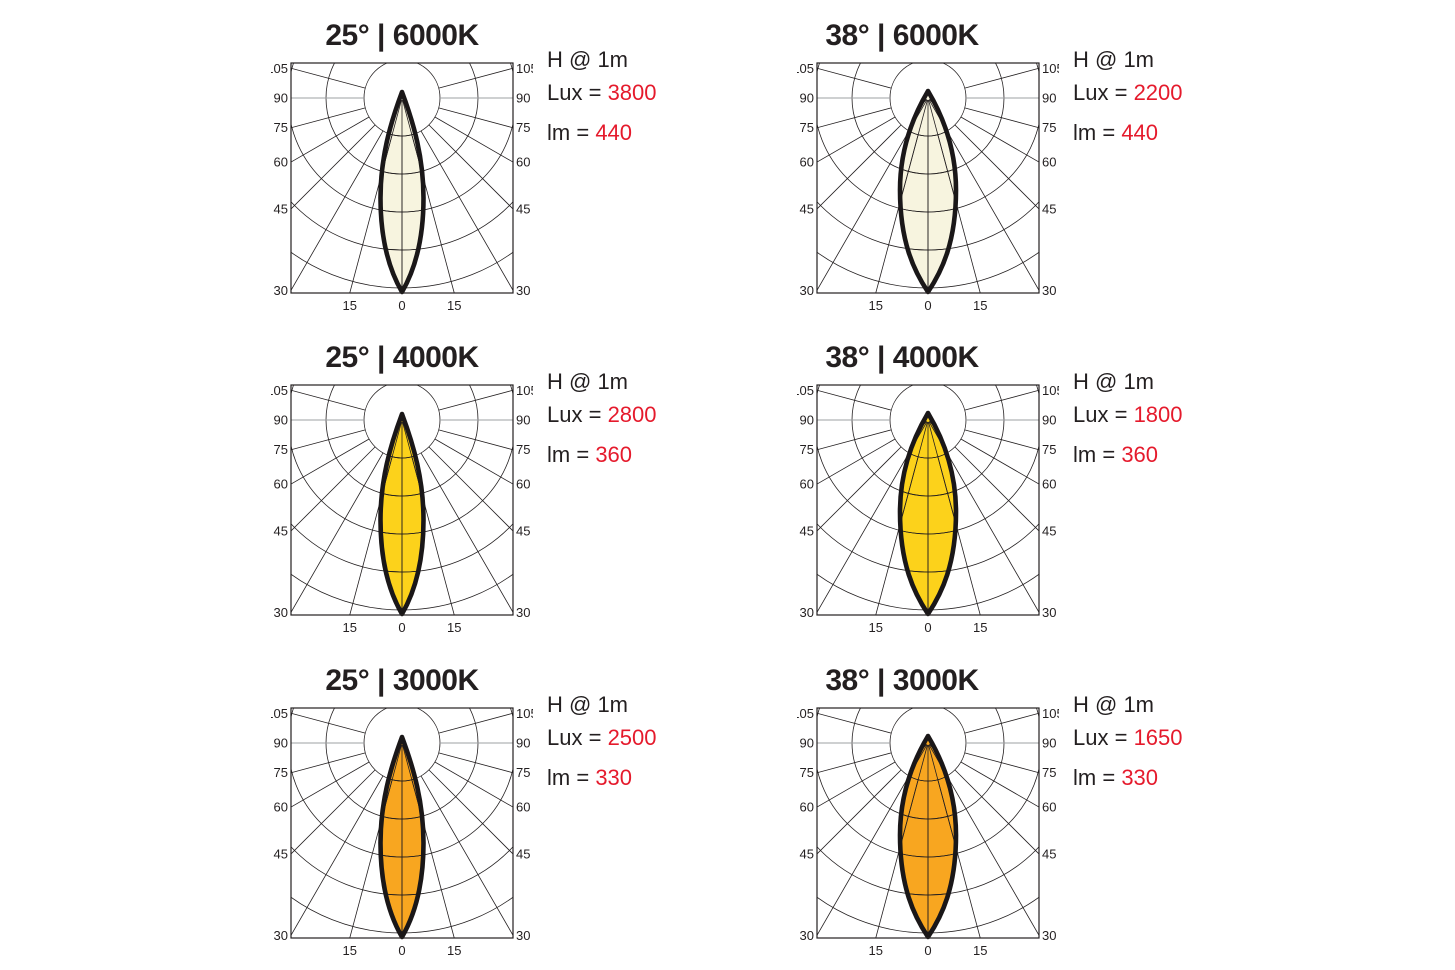  I want to click on lux-line: Lux = 3800, so click(602, 92).